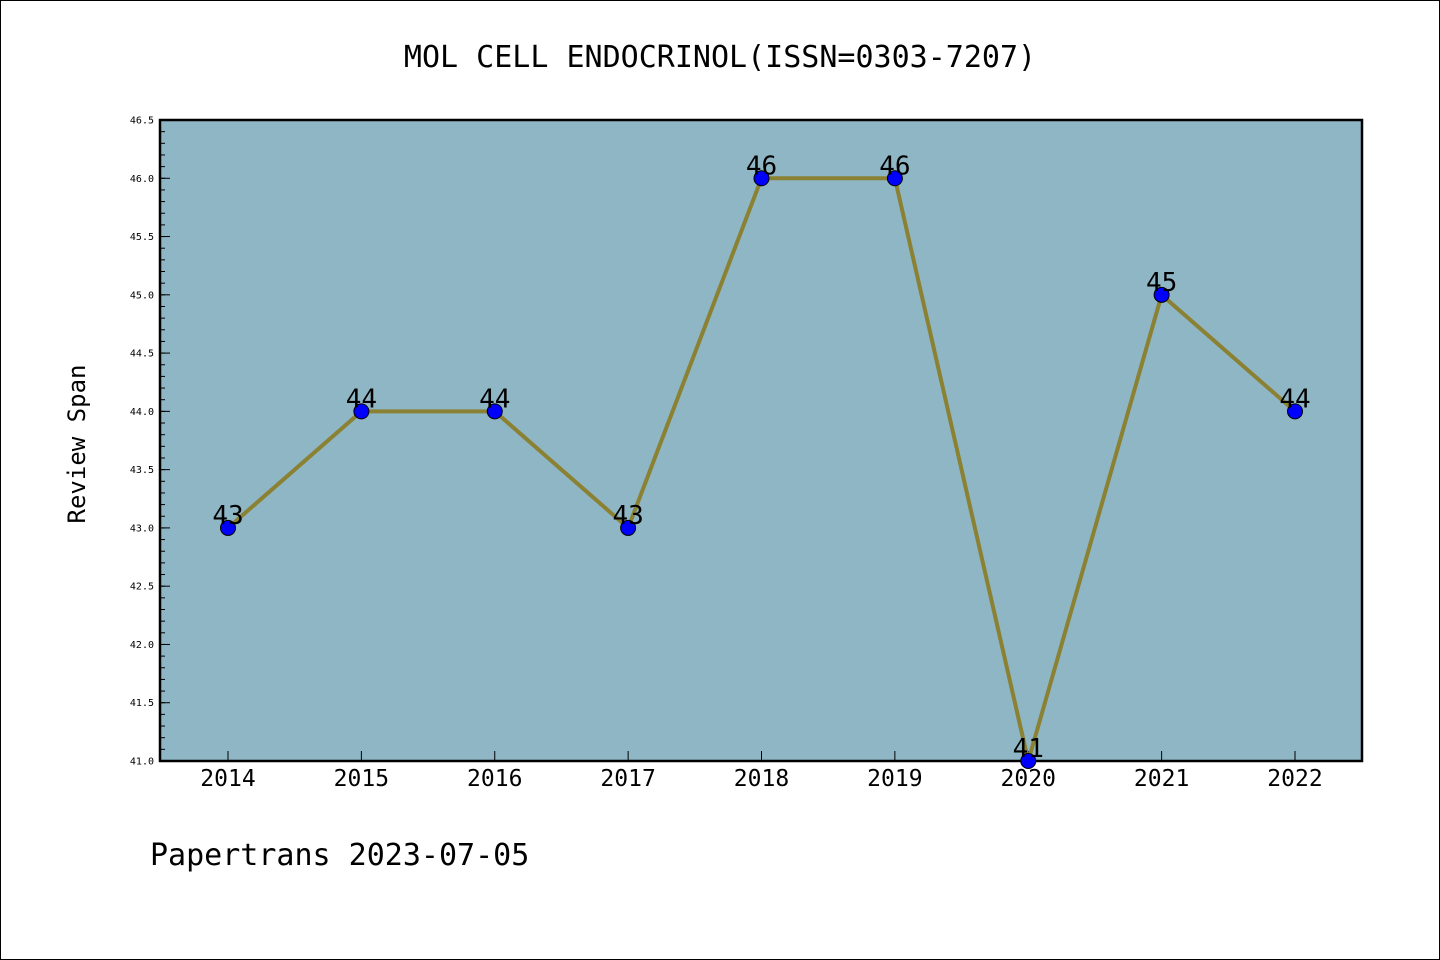  I want to click on y-tick-label: 42.5, so click(142, 587).